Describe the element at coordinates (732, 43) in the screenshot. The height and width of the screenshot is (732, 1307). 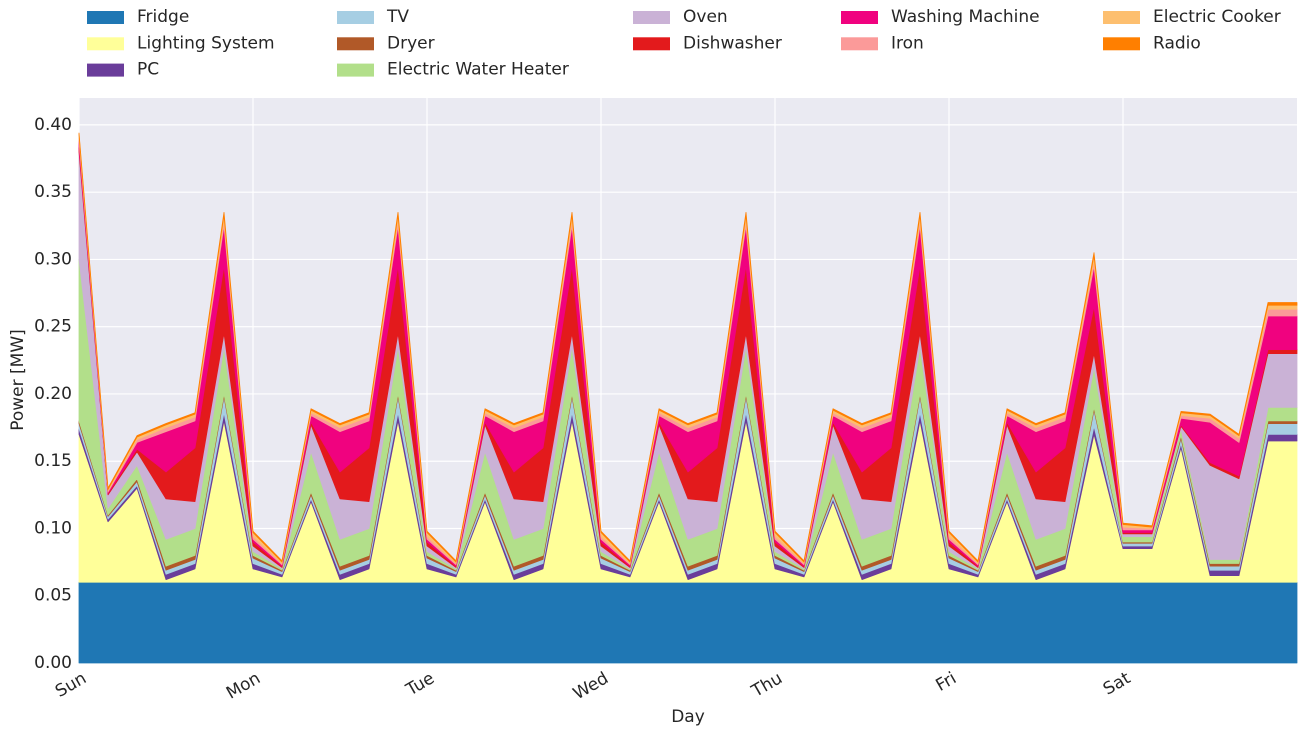
I see `legend-label: Dishwasher` at that location.